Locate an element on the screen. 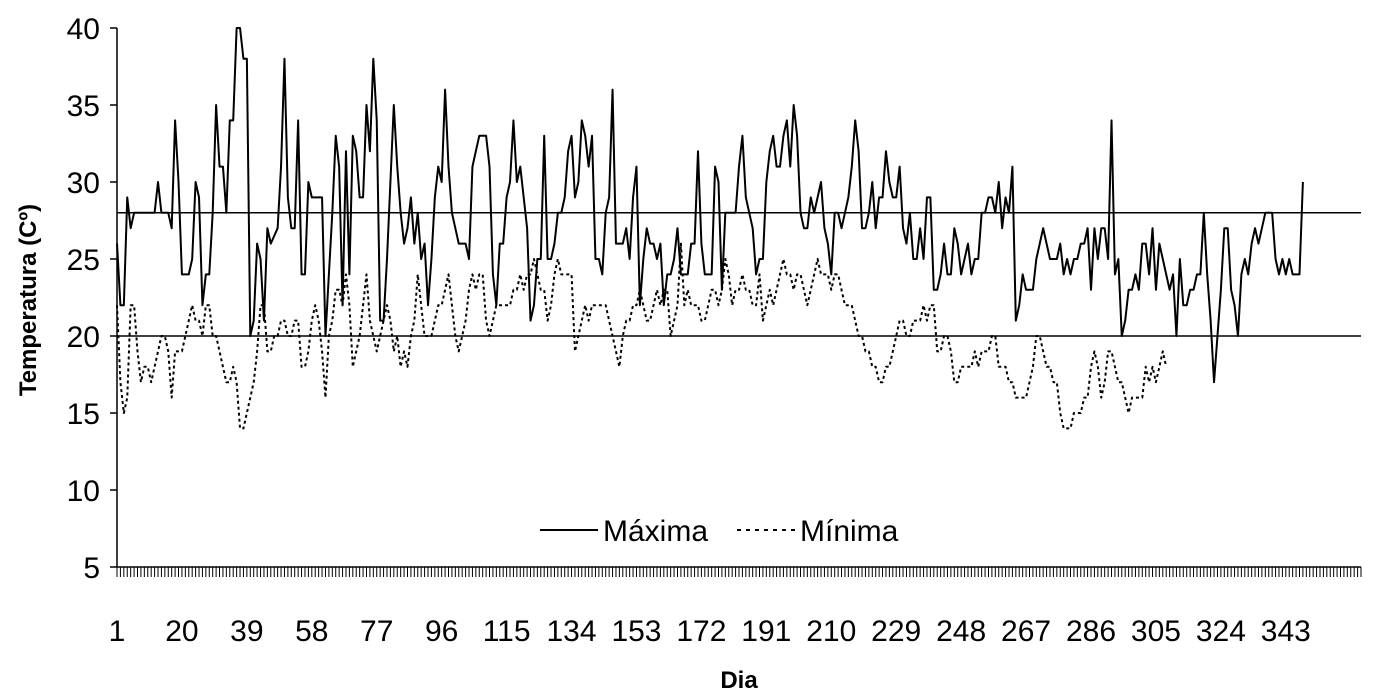 This screenshot has height=693, width=1397. x-axis is located at coordinates (739, 571).